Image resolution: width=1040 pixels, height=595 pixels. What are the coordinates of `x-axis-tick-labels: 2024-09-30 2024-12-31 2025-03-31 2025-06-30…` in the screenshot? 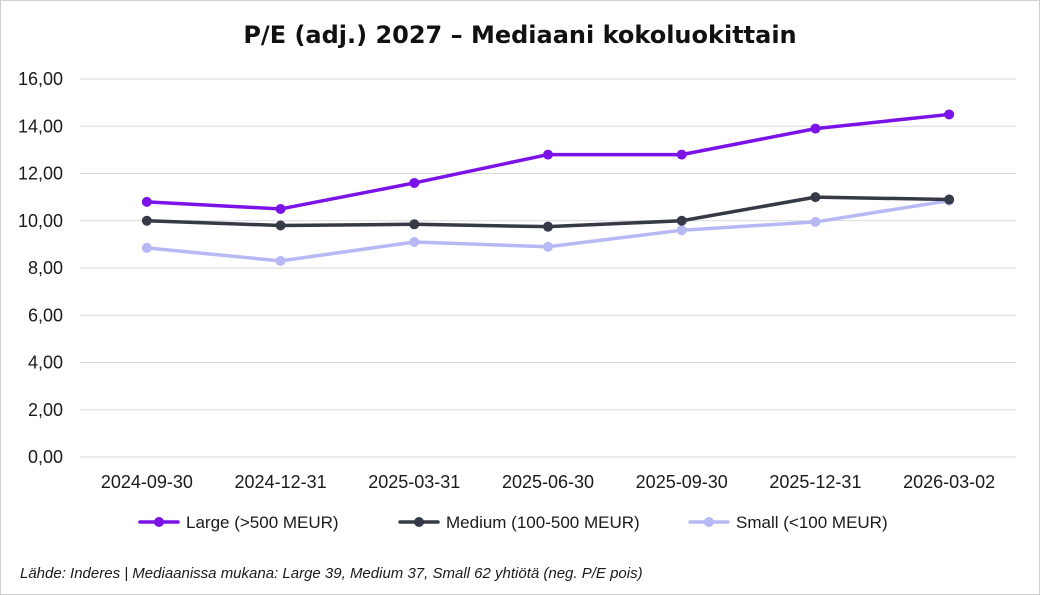 It's located at (548, 482).